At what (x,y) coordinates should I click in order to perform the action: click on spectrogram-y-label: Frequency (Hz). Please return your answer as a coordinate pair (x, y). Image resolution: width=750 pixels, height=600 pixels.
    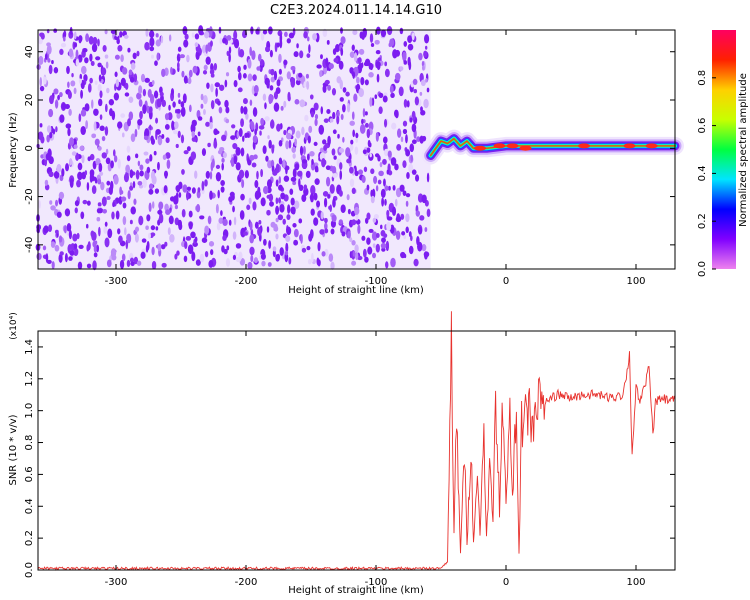
    Looking at the image, I should click on (13, 150).